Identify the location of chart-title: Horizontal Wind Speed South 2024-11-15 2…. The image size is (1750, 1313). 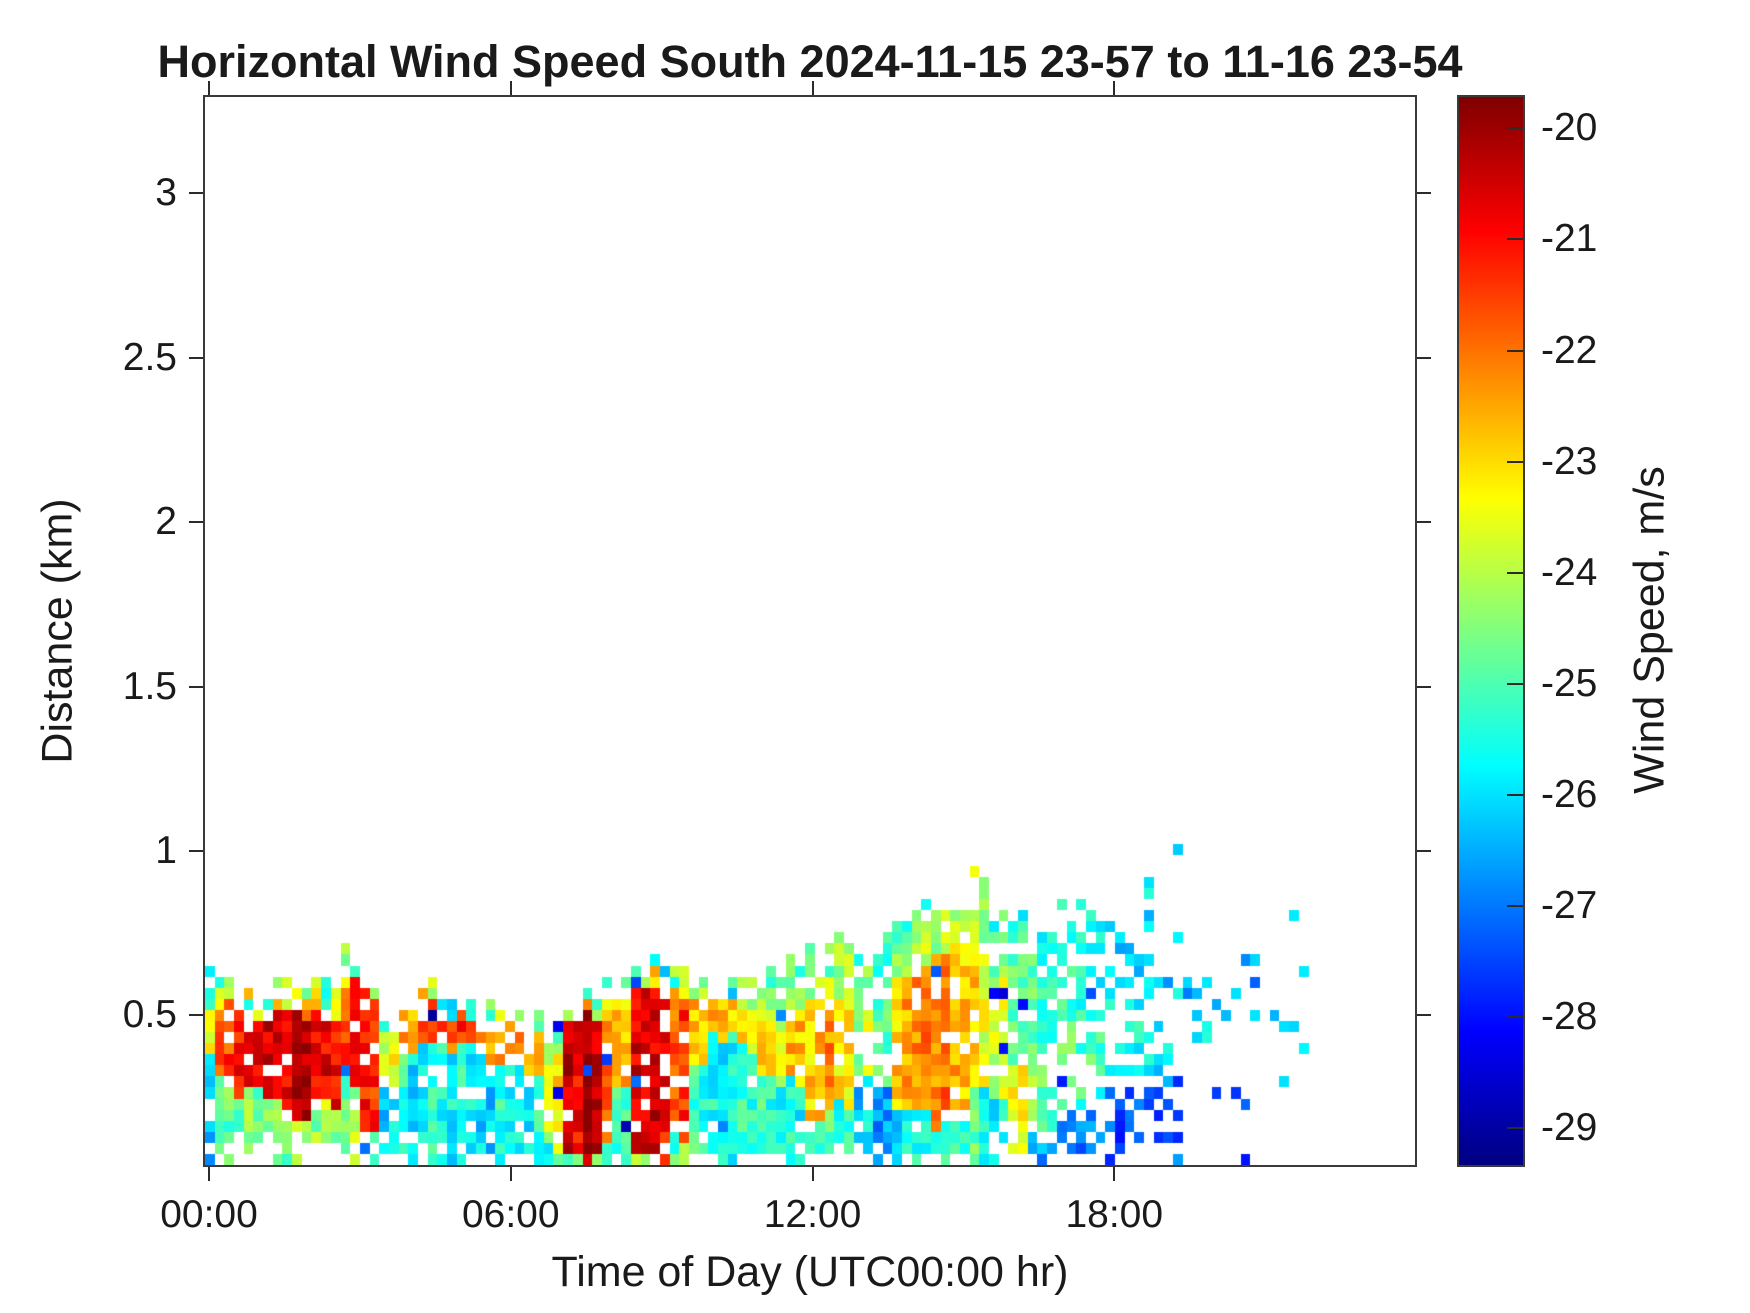
(810, 61).